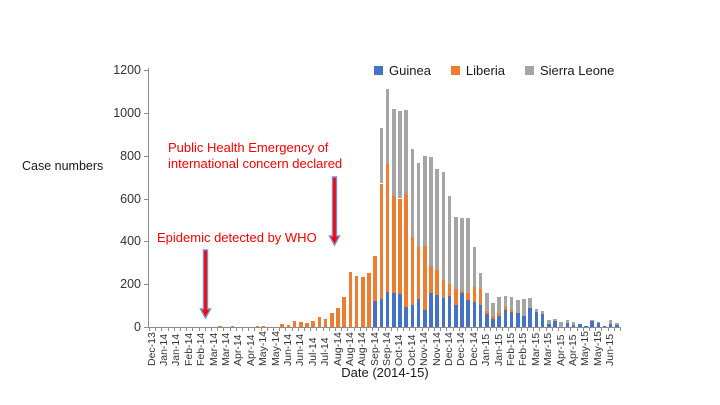 The image size is (720, 405). I want to click on x-tick-label: Jul-14, so click(325, 351).